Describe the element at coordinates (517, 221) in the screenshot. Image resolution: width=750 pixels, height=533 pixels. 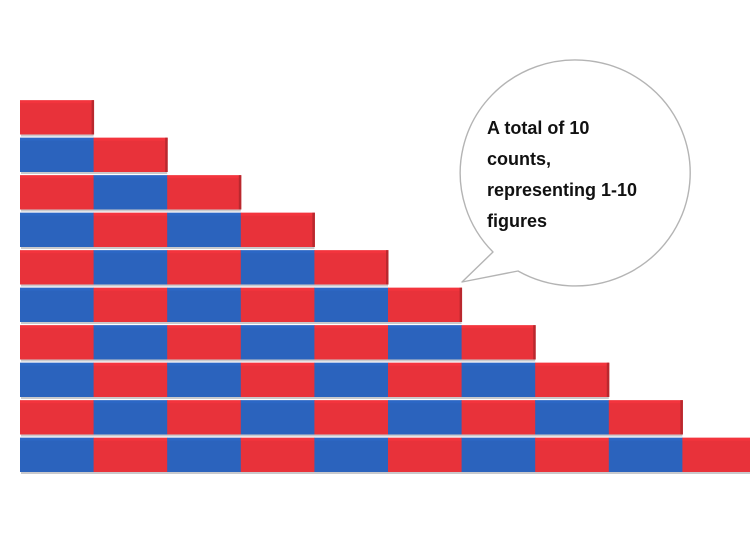
I see `bubble-line-4: figures` at that location.